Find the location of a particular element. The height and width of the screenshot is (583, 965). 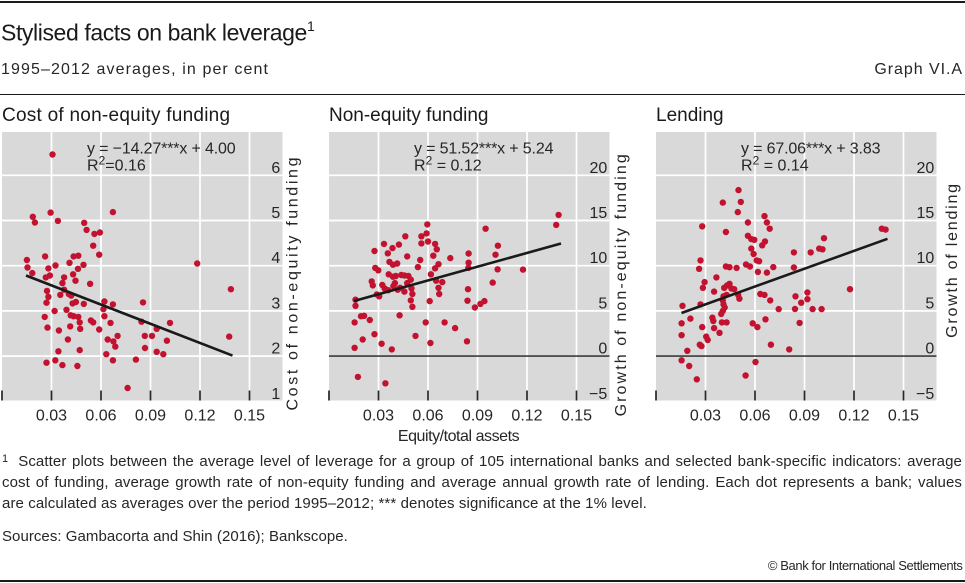

svg-text: Growth of lending is located at coordinates (952, 260).